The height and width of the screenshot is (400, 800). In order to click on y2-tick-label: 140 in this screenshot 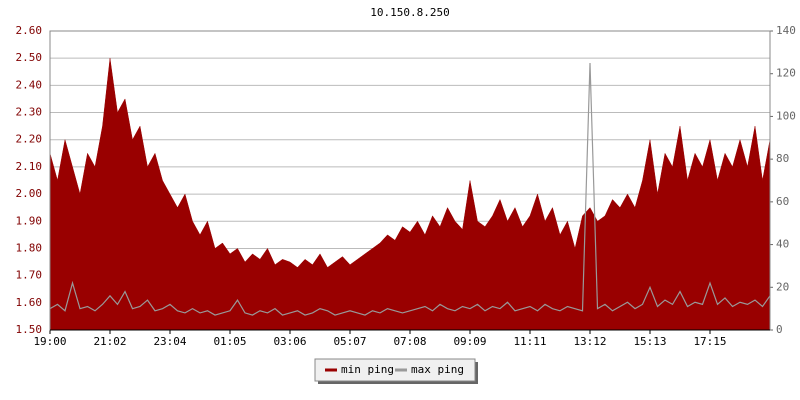, I will do `click(786, 30)`.